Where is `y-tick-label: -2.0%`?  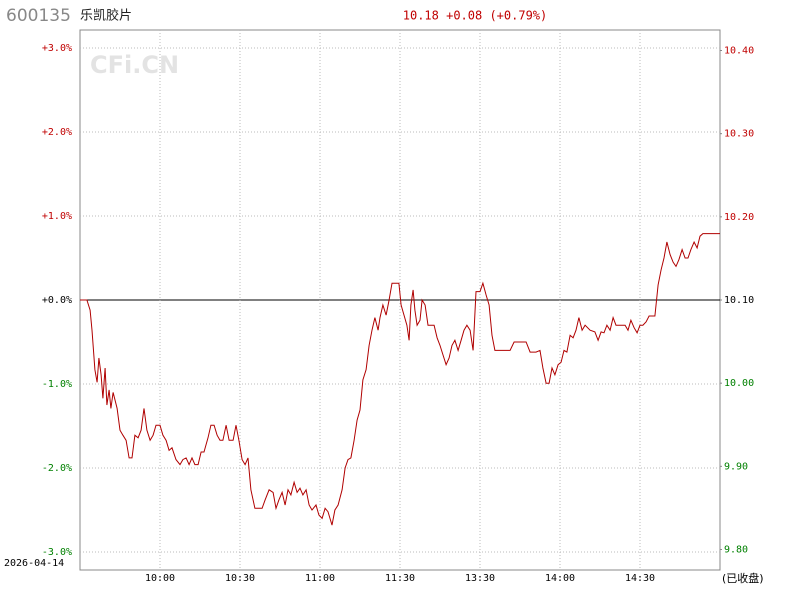 y-tick-label: -2.0% is located at coordinates (57, 468).